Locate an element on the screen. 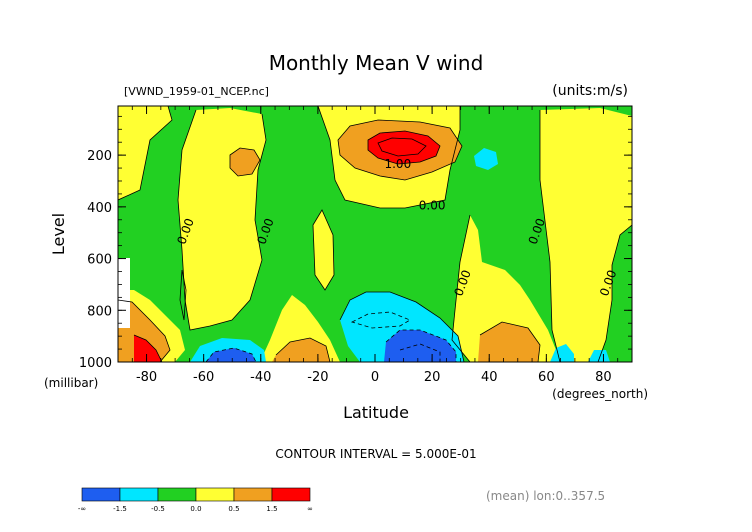 The width and height of the screenshot is (752, 532). region-red-jet-core is located at coordinates (404, 147).